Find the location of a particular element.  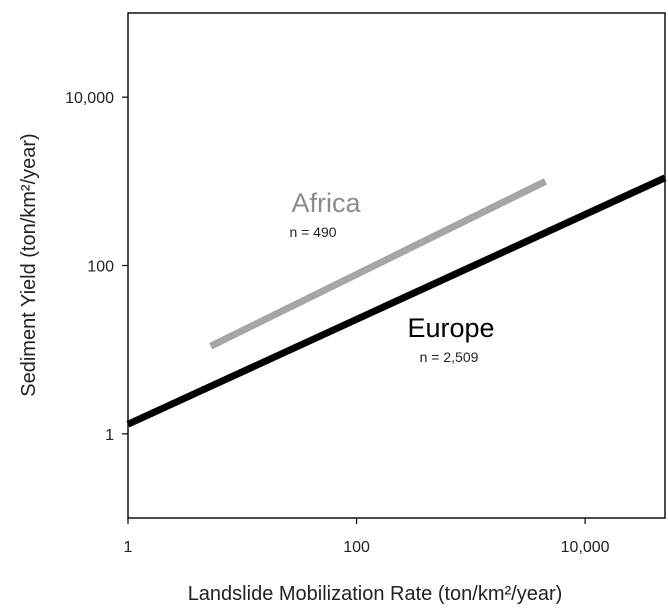

y-tick-label: 1 is located at coordinates (109, 435).